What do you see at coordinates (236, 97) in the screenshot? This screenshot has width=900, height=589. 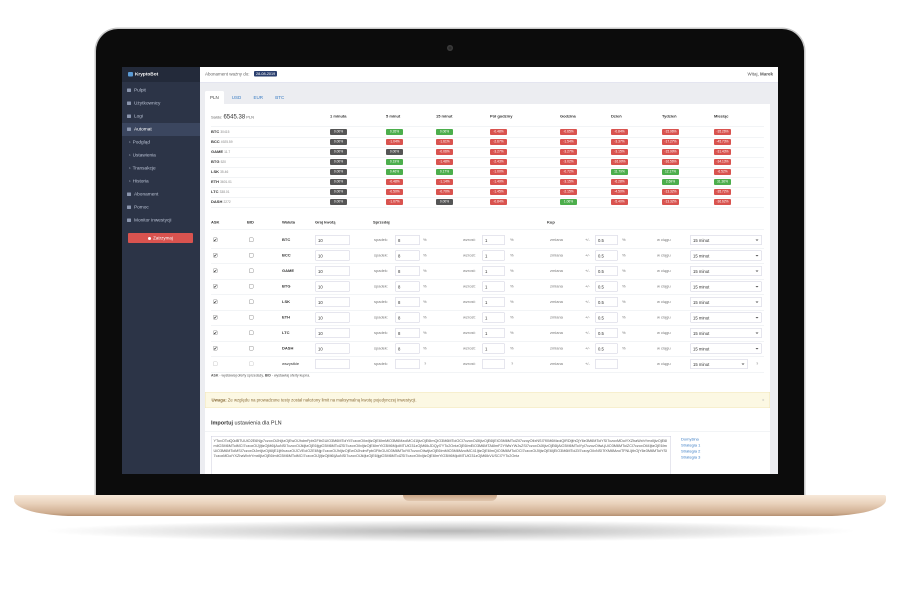 I see `currency-tab: USD` at bounding box center [236, 97].